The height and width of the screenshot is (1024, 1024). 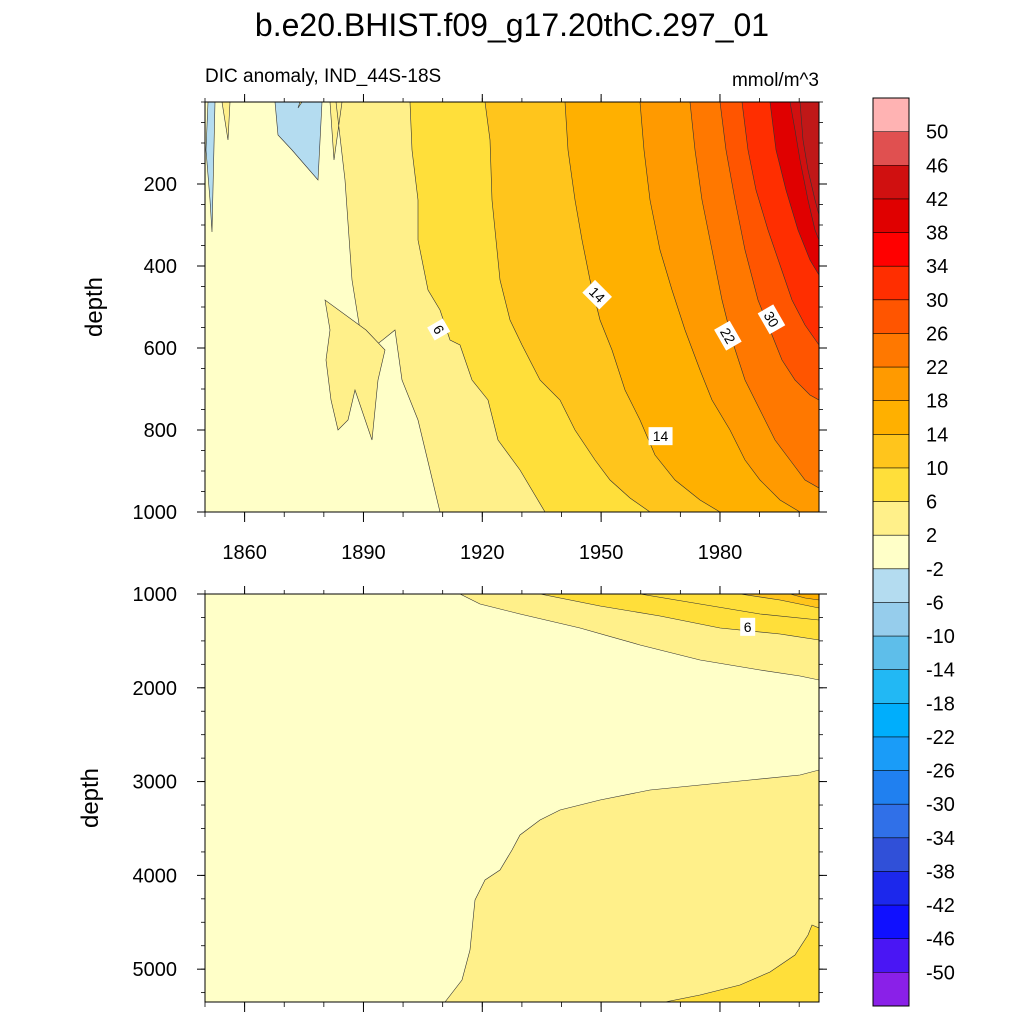 I want to click on y-tick-label: 200, so click(x=160, y=185).